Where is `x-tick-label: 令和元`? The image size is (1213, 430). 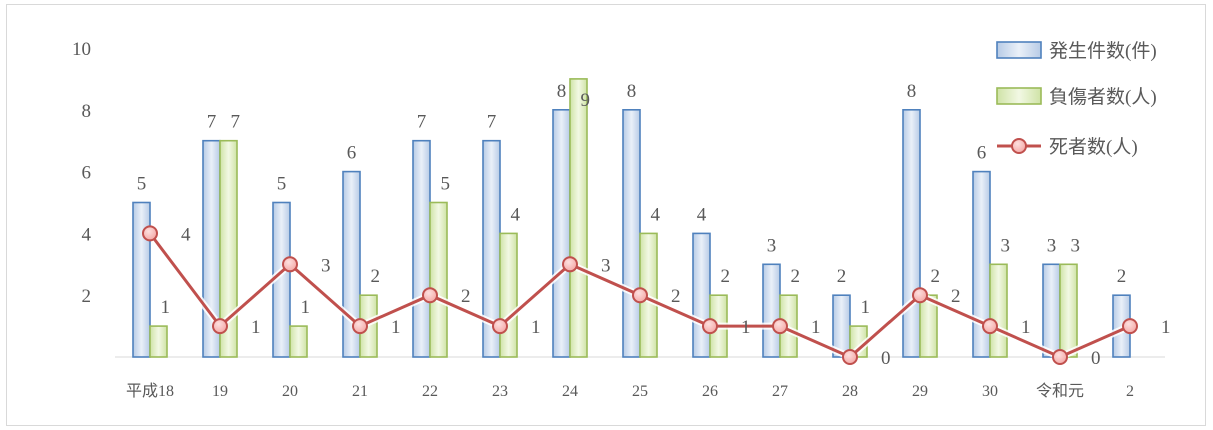 x-tick-label: 令和元 is located at coordinates (1060, 391).